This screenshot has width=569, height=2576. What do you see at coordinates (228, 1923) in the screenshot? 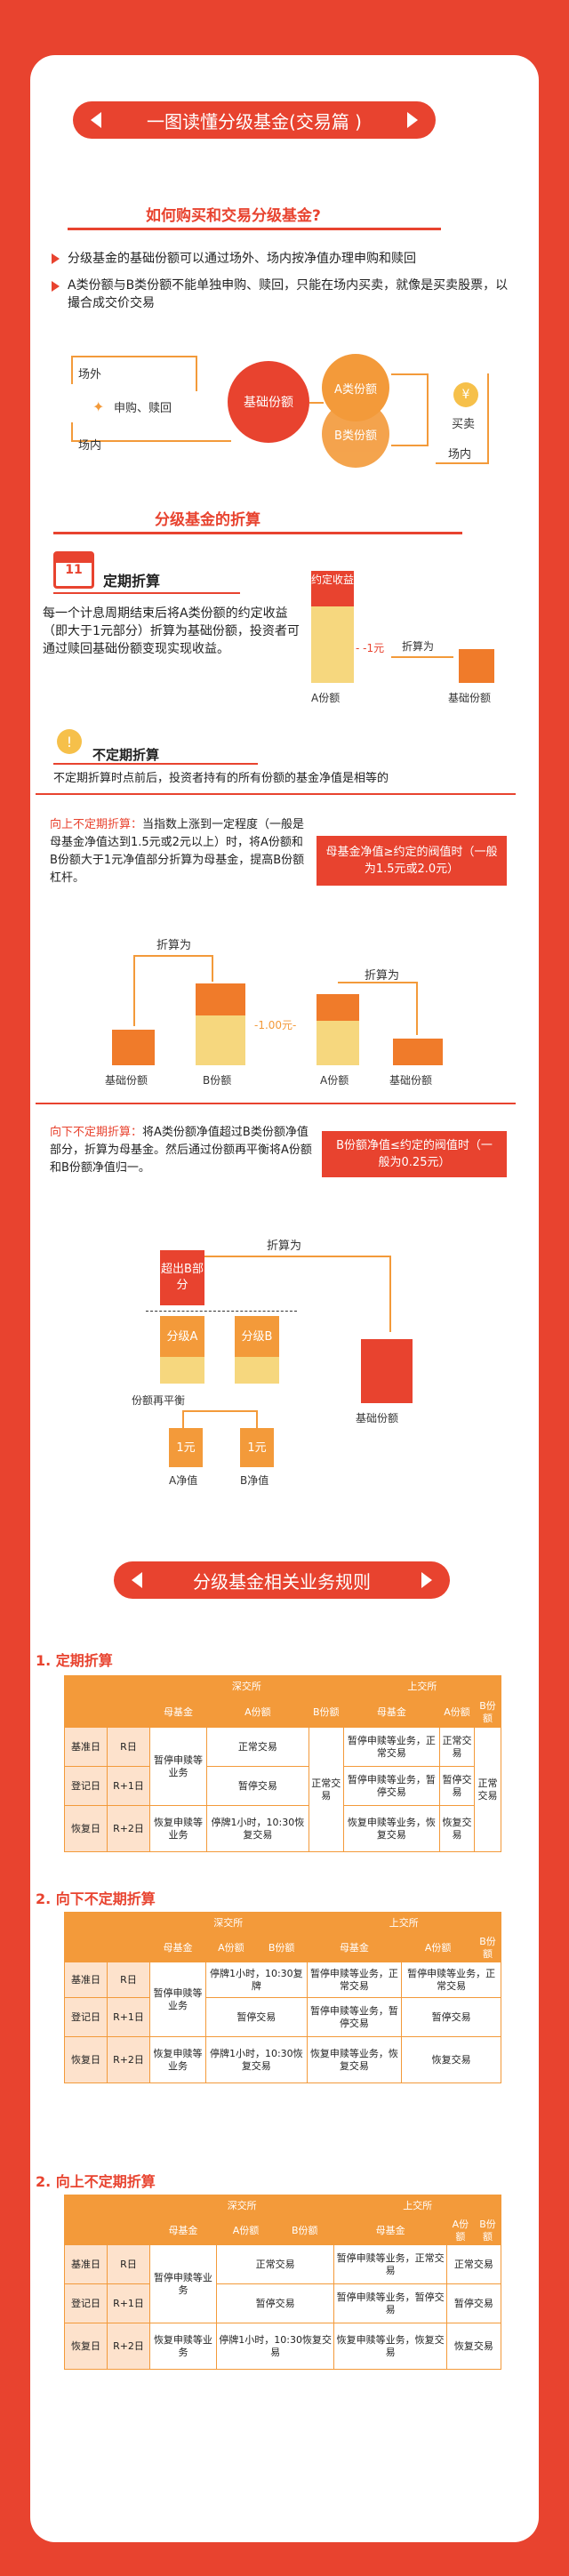
I see `th-shenzhen: 深交所` at bounding box center [228, 1923].